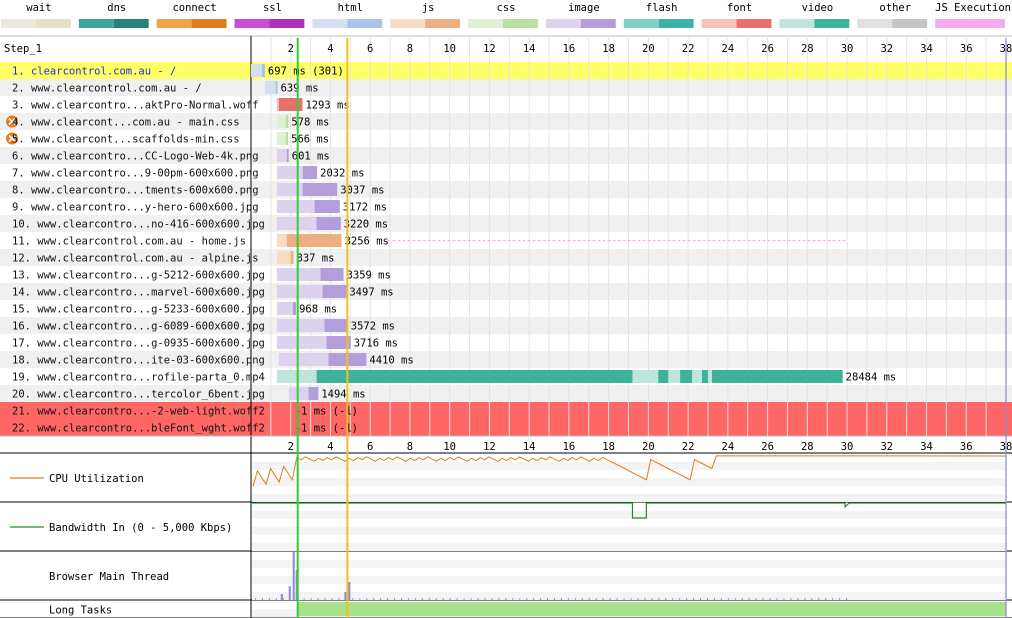  Describe the element at coordinates (316, 259) in the screenshot. I see `request-timing-label: 837 ms` at that location.